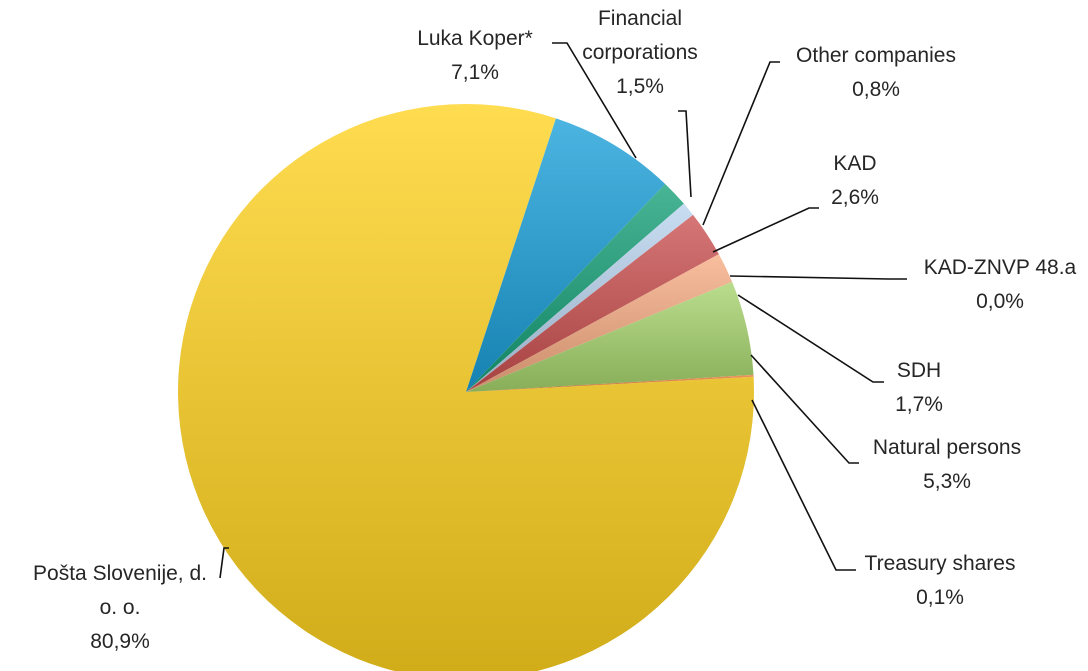 The image size is (1088, 671). What do you see at coordinates (804, 409) in the screenshot?
I see `leader-line-natural-persons` at bounding box center [804, 409].